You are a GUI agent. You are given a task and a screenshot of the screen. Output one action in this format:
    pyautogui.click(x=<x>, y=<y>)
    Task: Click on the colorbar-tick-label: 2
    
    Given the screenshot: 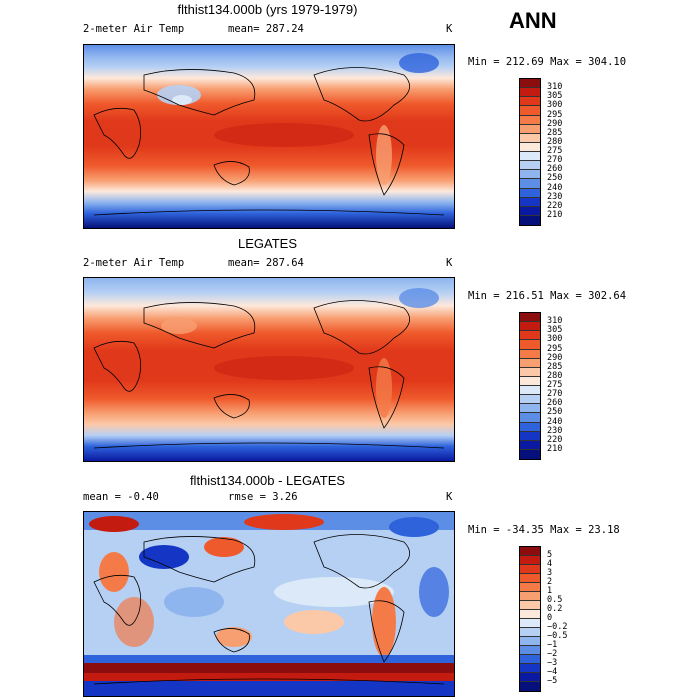 What is the action you would take?
    pyautogui.click(x=550, y=582)
    